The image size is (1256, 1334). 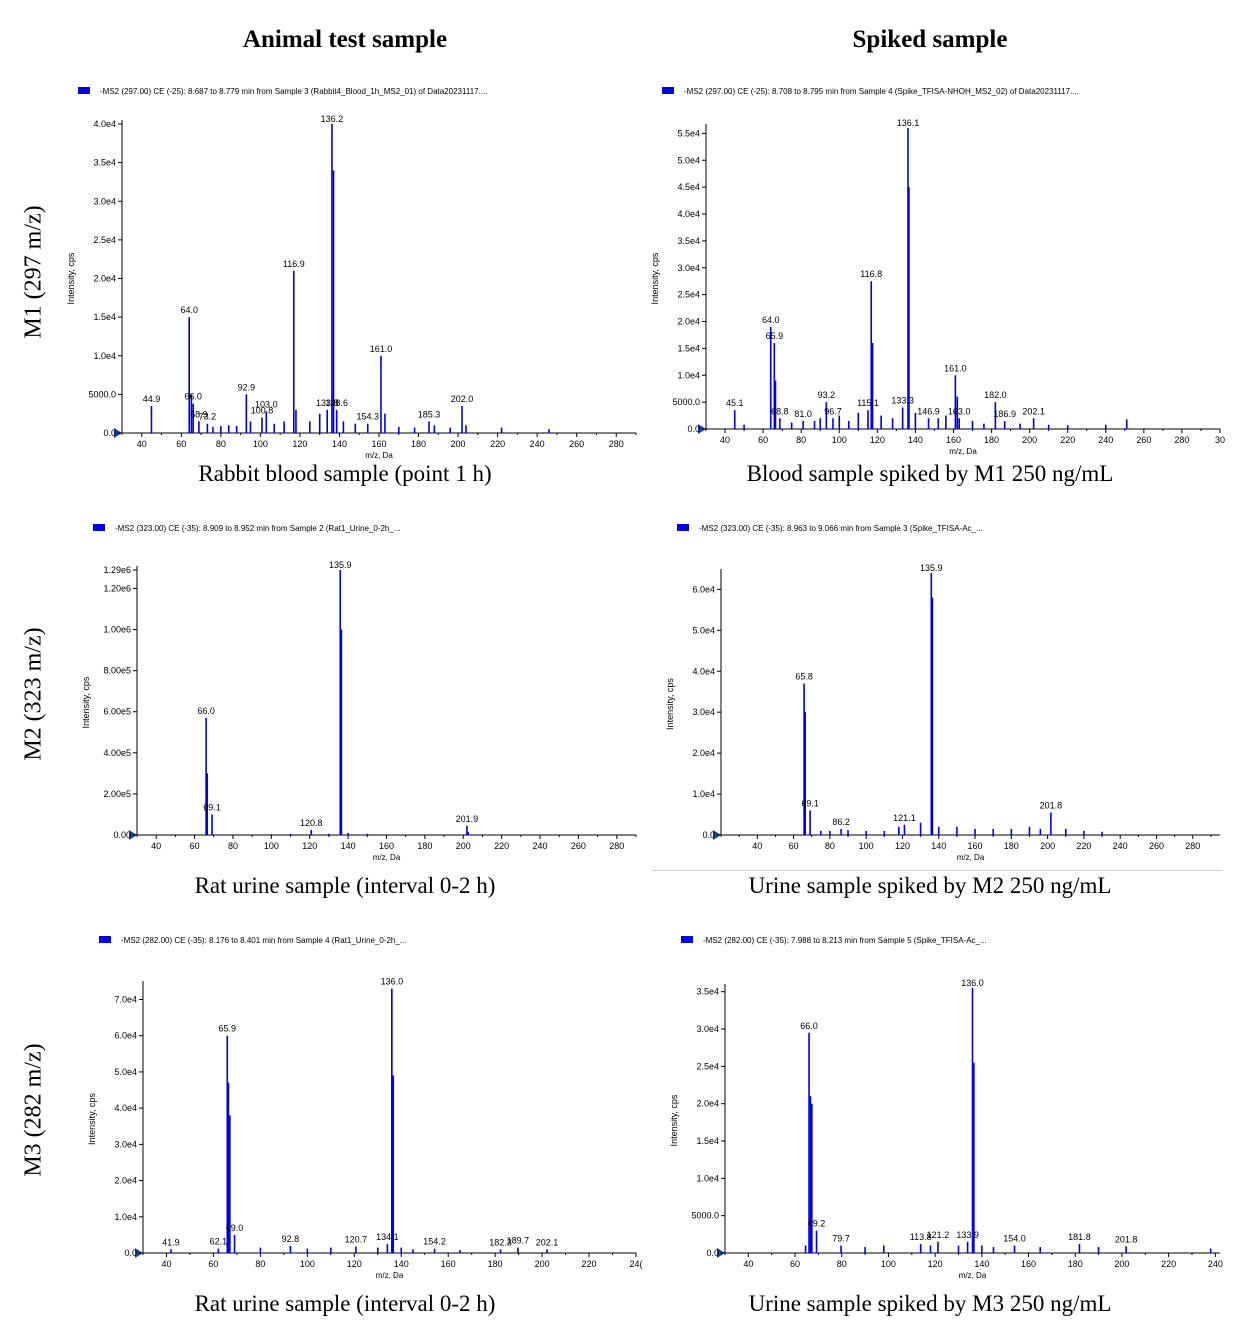 What do you see at coordinates (125, 1072) in the screenshot?
I see `y-tick-label: 5.0e4` at bounding box center [125, 1072].